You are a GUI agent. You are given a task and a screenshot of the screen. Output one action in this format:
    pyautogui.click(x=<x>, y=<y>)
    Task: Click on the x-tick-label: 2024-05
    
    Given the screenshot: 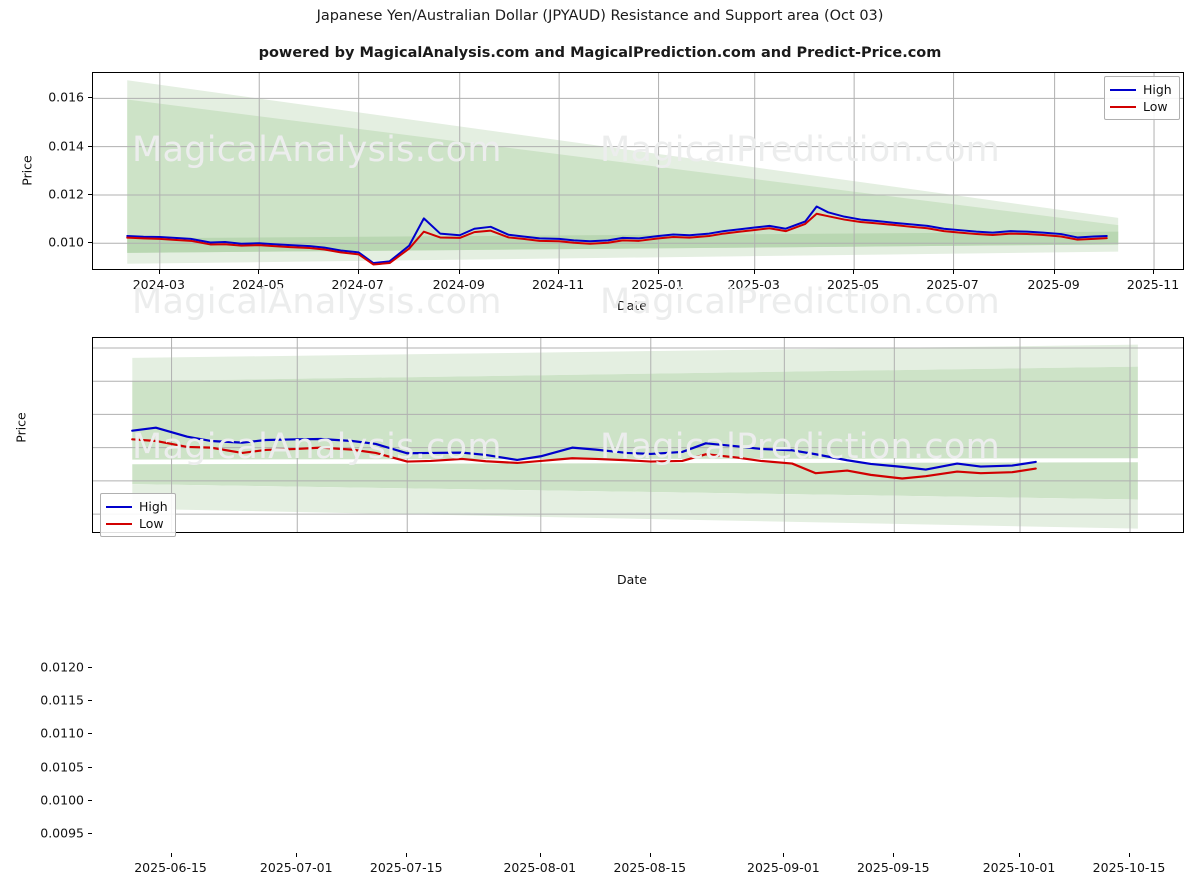 What is the action you would take?
    pyautogui.click(x=258, y=284)
    